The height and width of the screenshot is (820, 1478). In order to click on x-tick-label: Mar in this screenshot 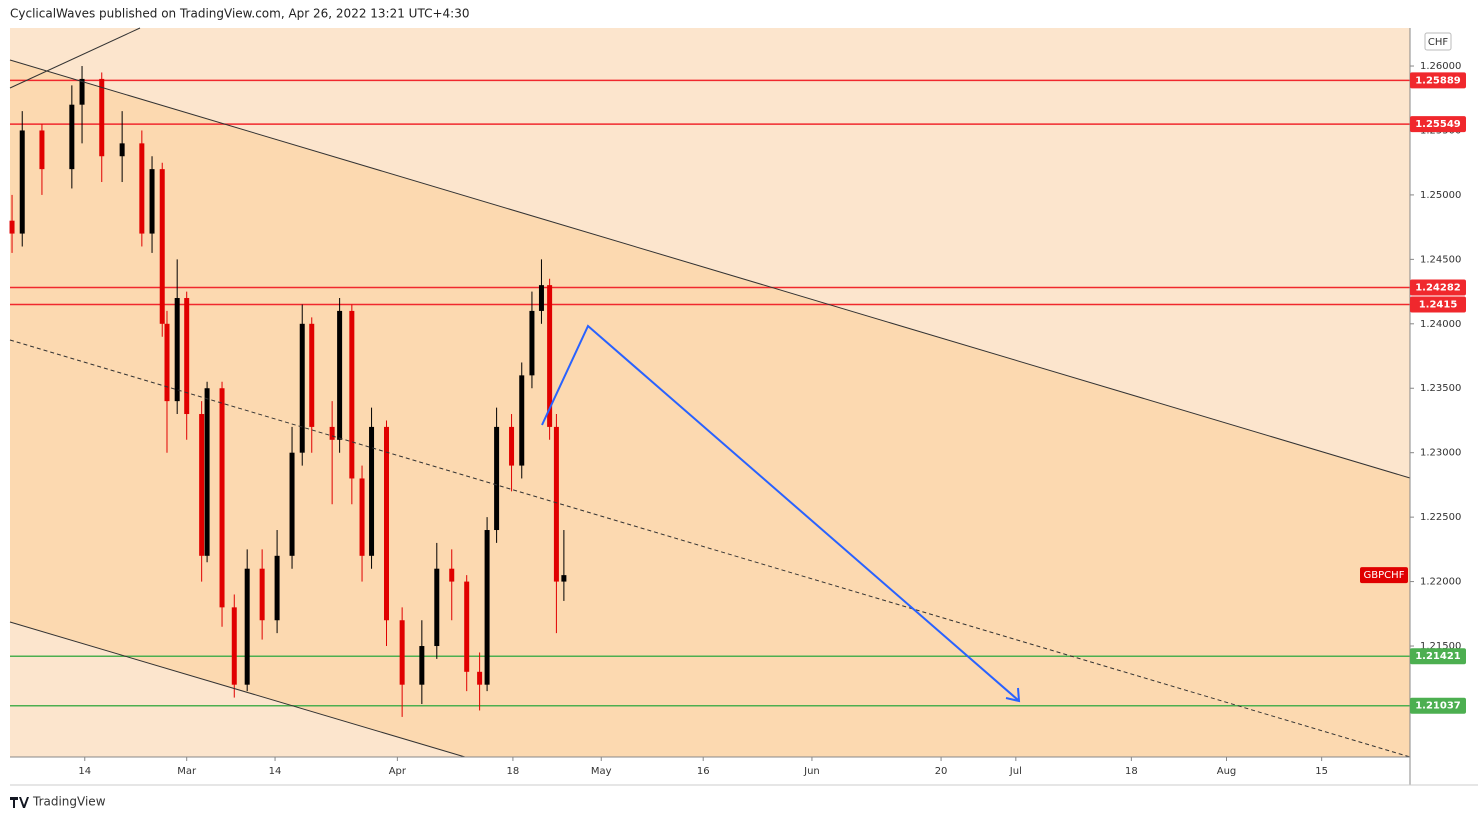, I will do `click(187, 771)`.